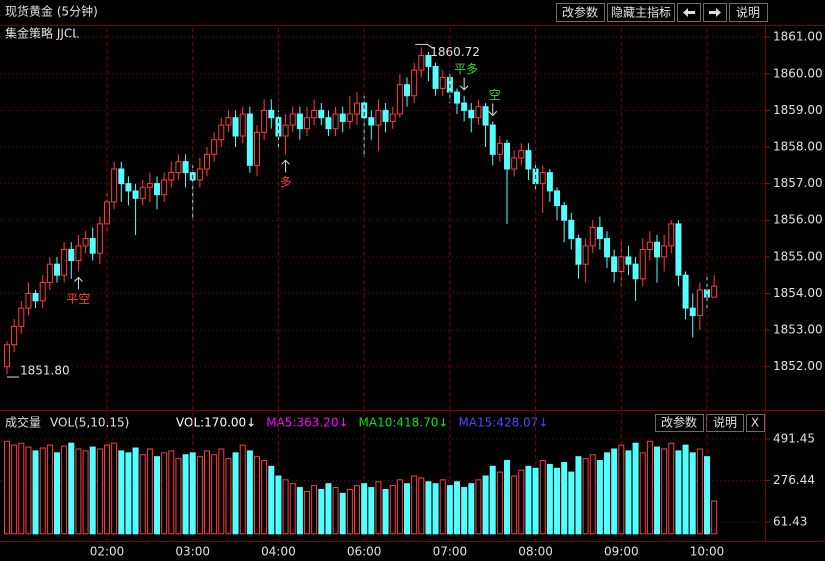 Image resolution: width=825 pixels, height=561 pixels. Describe the element at coordinates (794, 480) in the screenshot. I see `y-tick-label: 276.44` at that location.